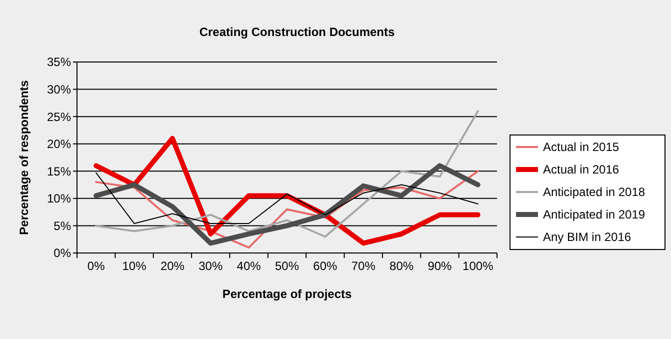 Image resolution: width=671 pixels, height=339 pixels. I want to click on y-tick-label: 35%, so click(59, 62).